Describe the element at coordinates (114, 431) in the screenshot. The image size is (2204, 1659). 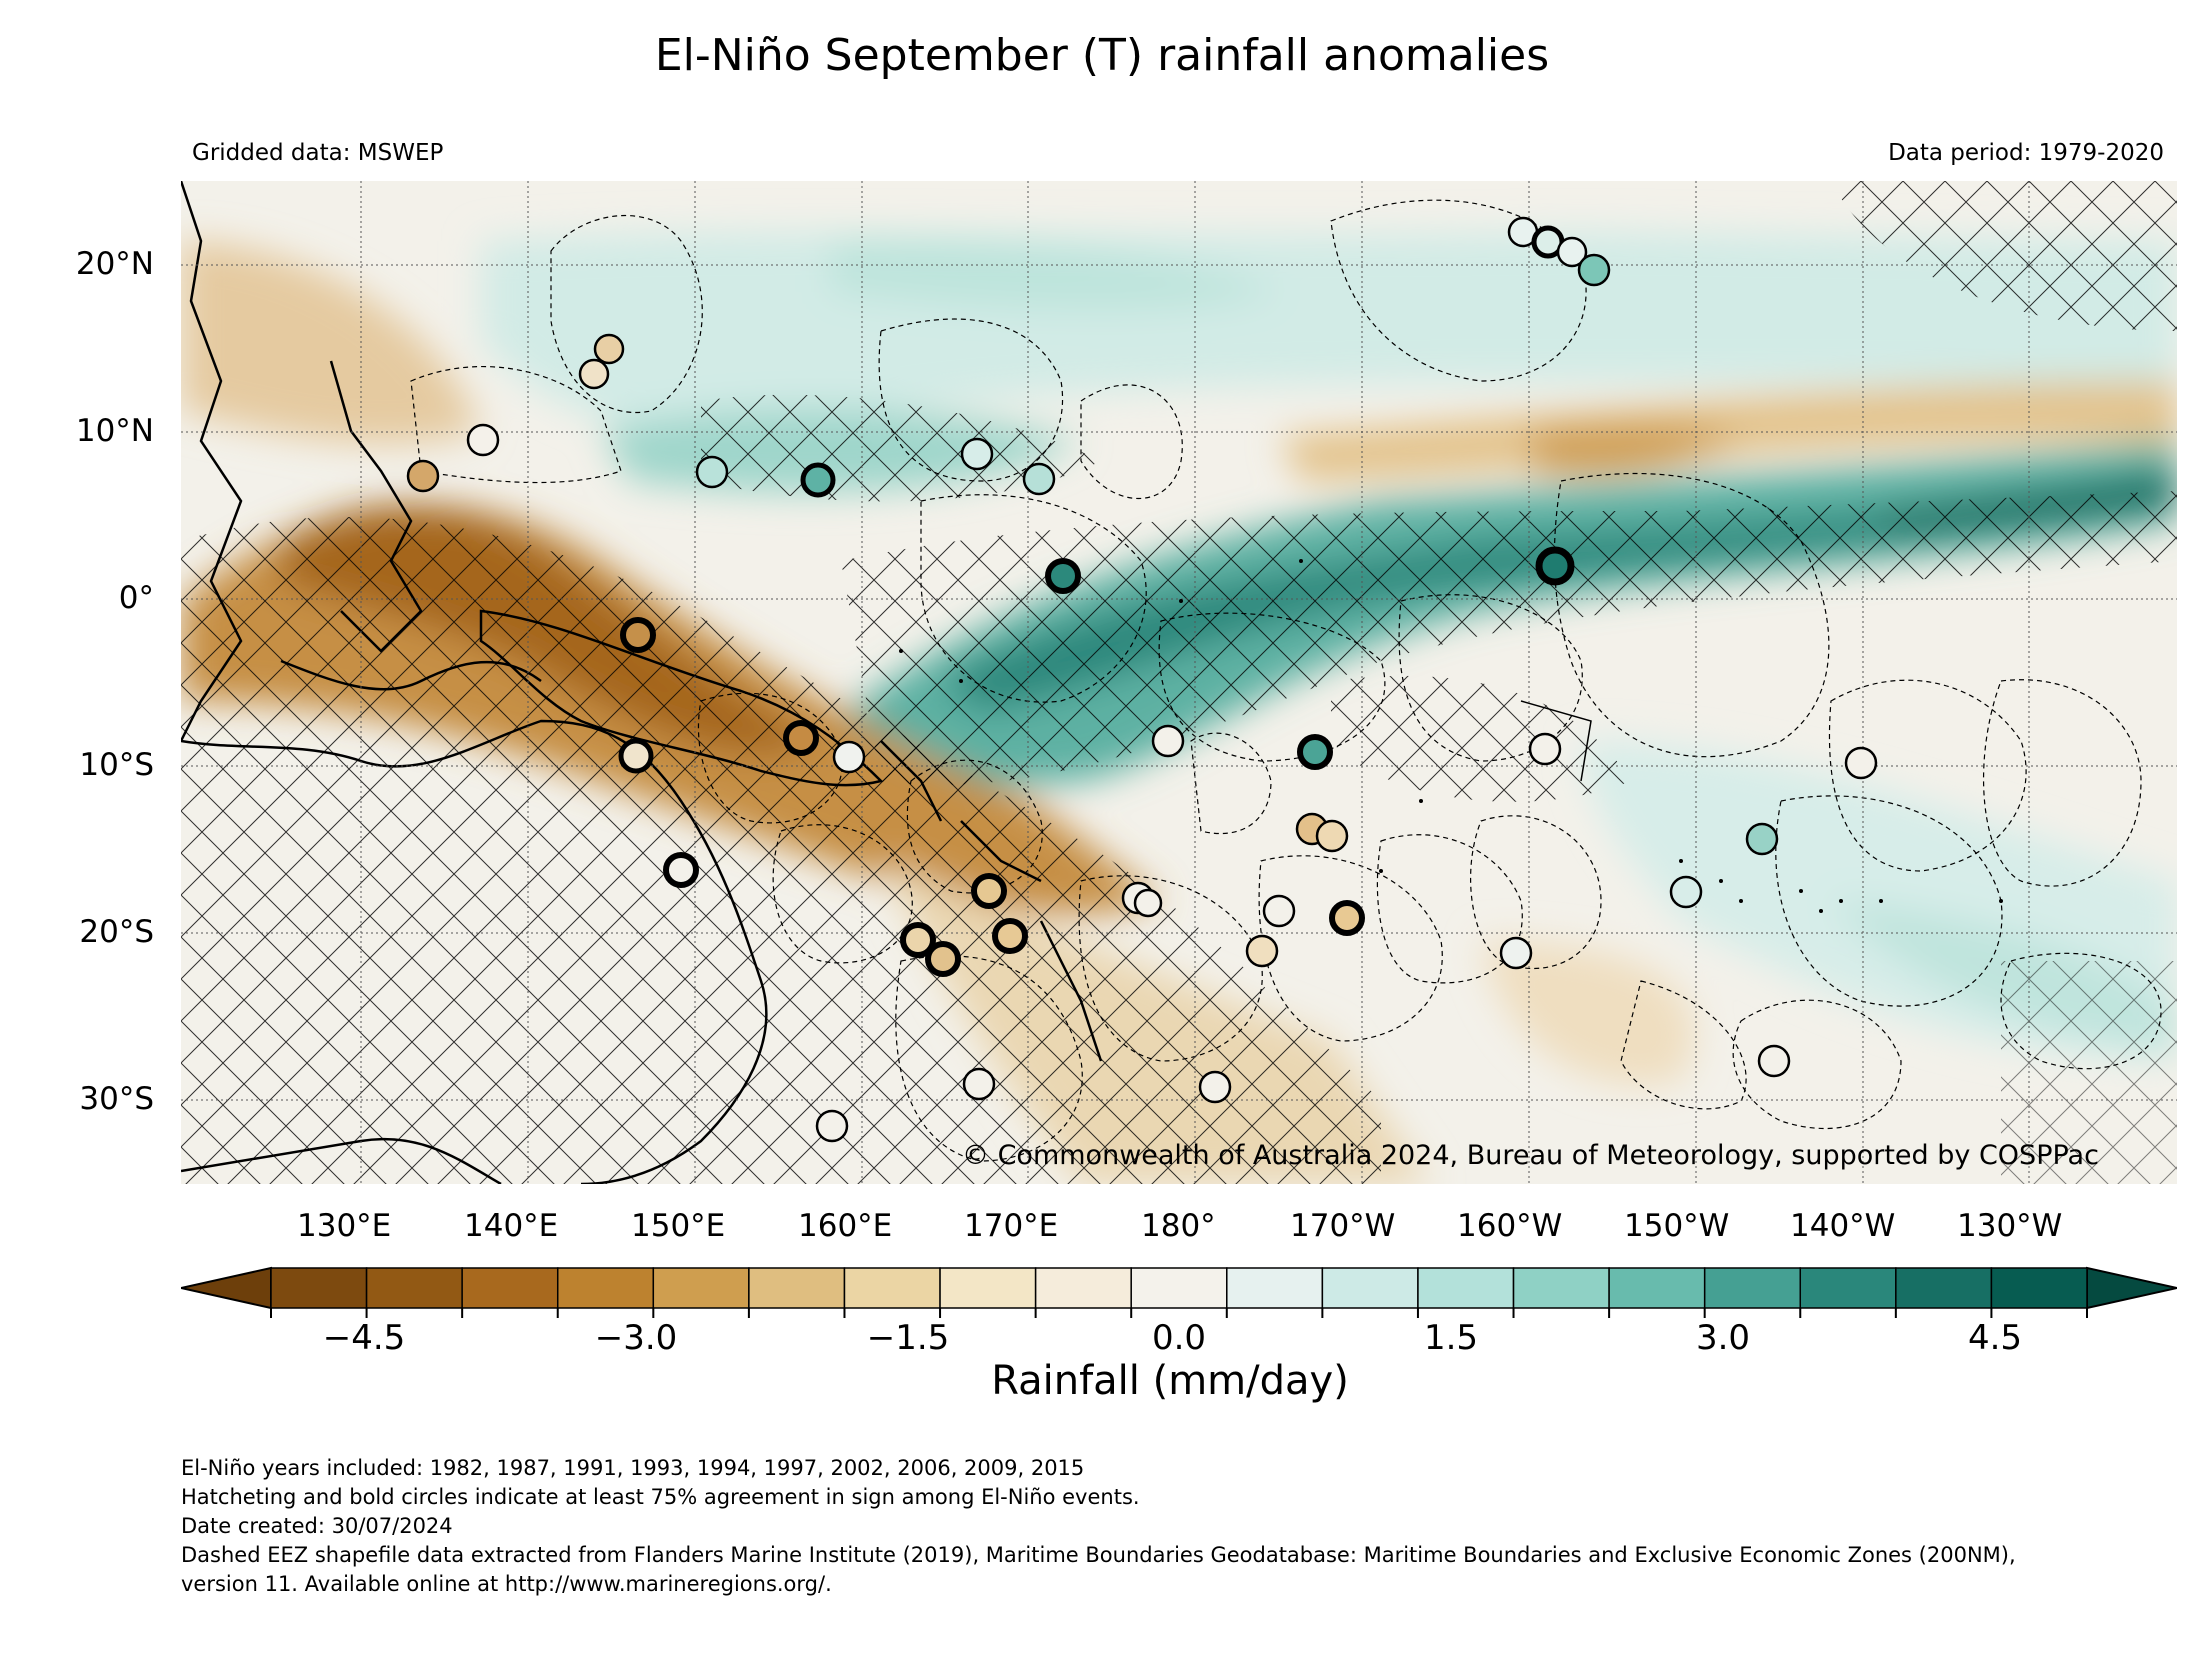
I see `lat-label-10n: 10°N` at that location.